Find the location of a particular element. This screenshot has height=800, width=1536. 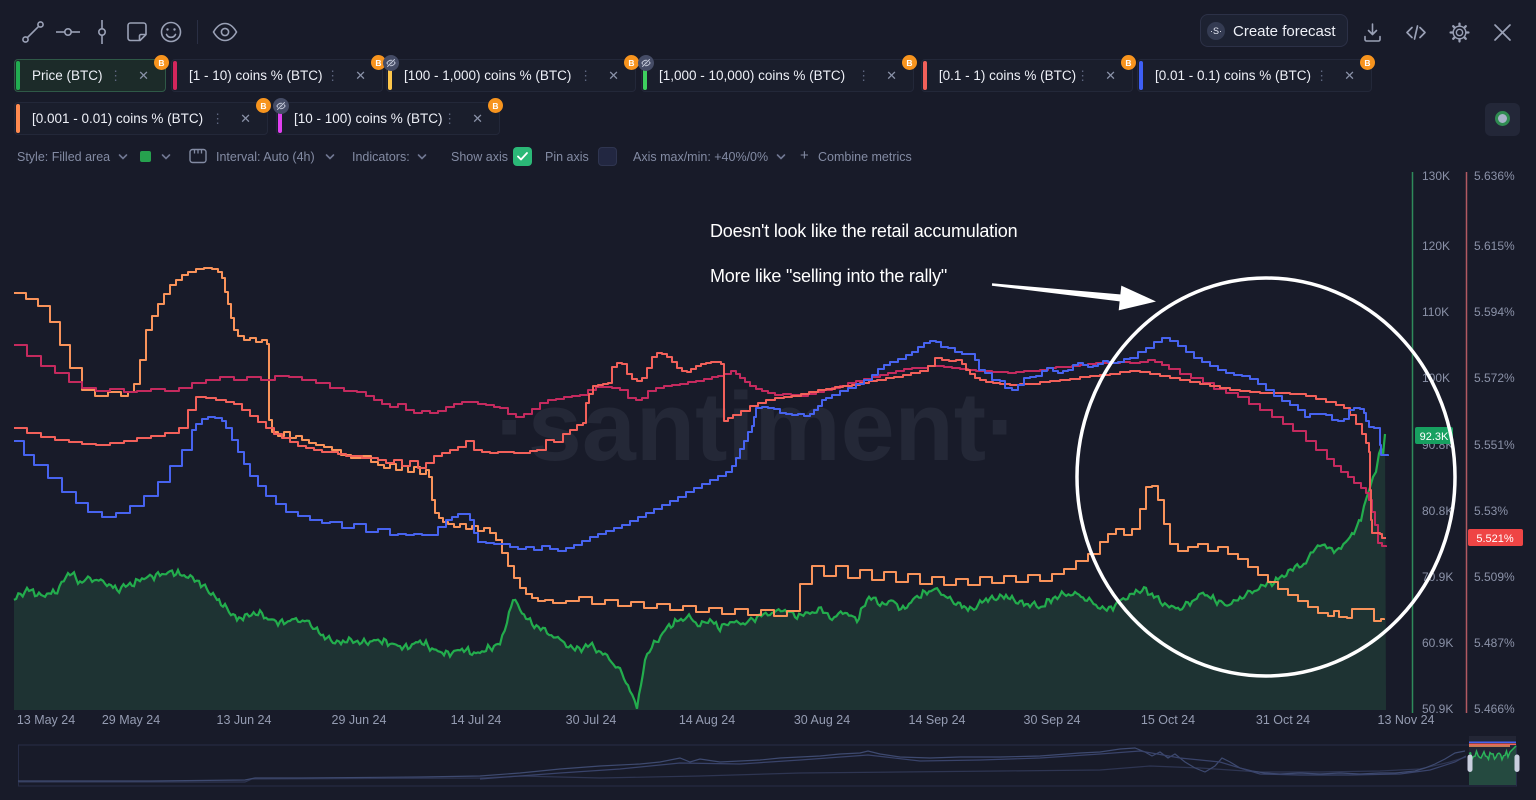

svg-text: 5.594% is located at coordinates (1494, 312).